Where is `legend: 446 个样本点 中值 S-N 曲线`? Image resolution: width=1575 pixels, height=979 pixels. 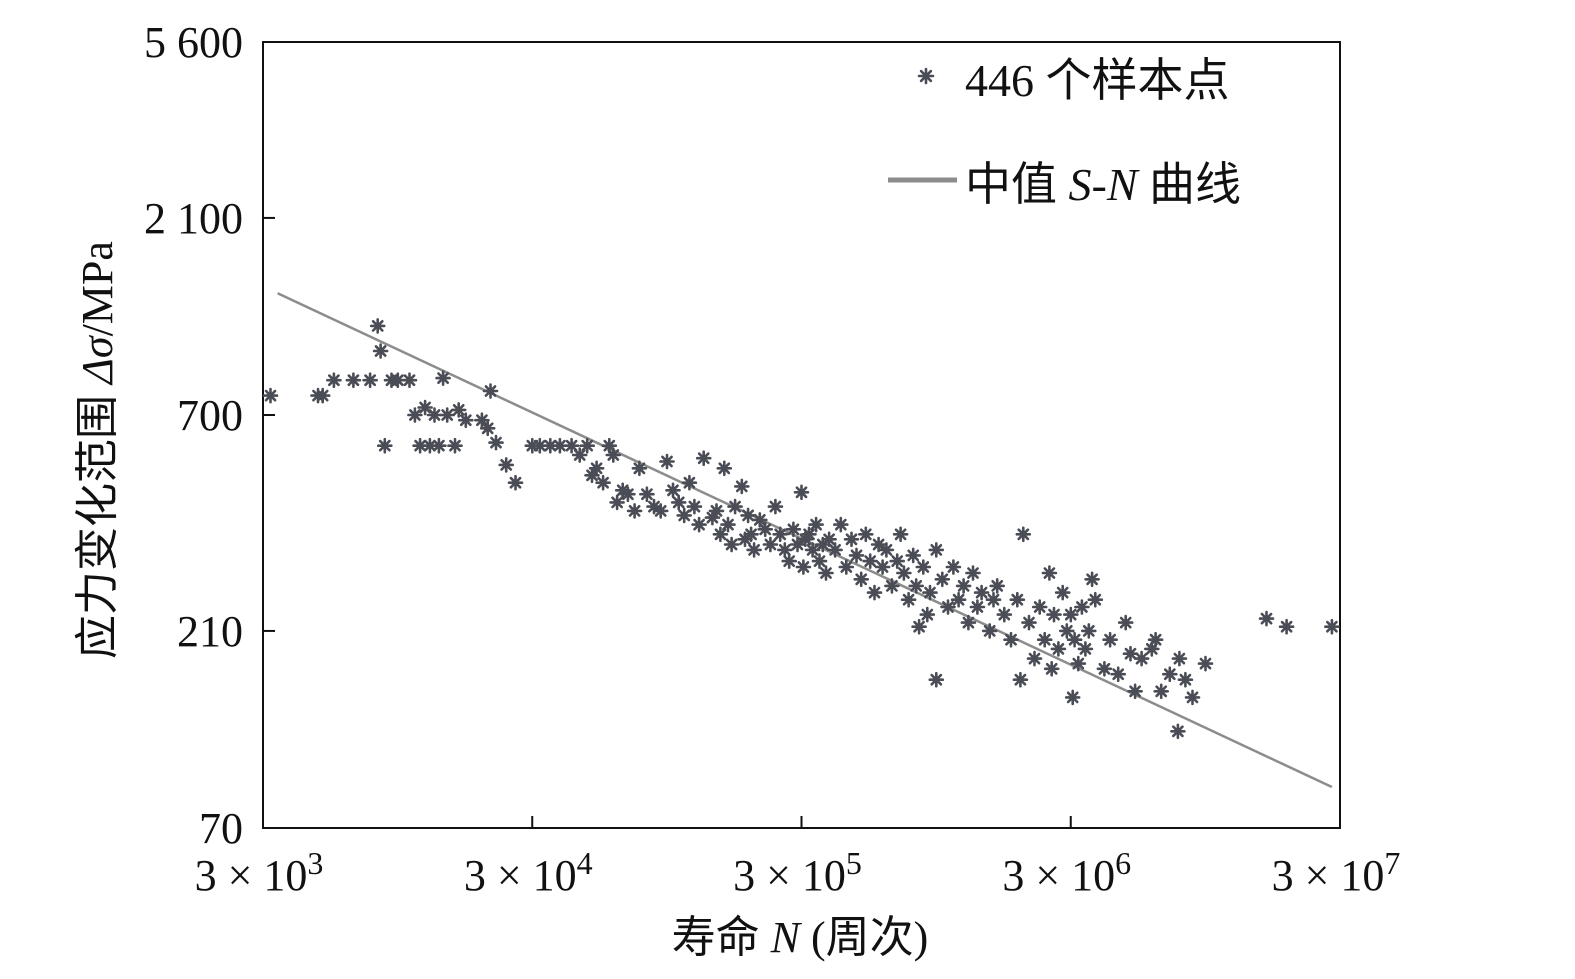 legend: 446 个样本点 中值 S-N 曲线 is located at coordinates (1064, 132).